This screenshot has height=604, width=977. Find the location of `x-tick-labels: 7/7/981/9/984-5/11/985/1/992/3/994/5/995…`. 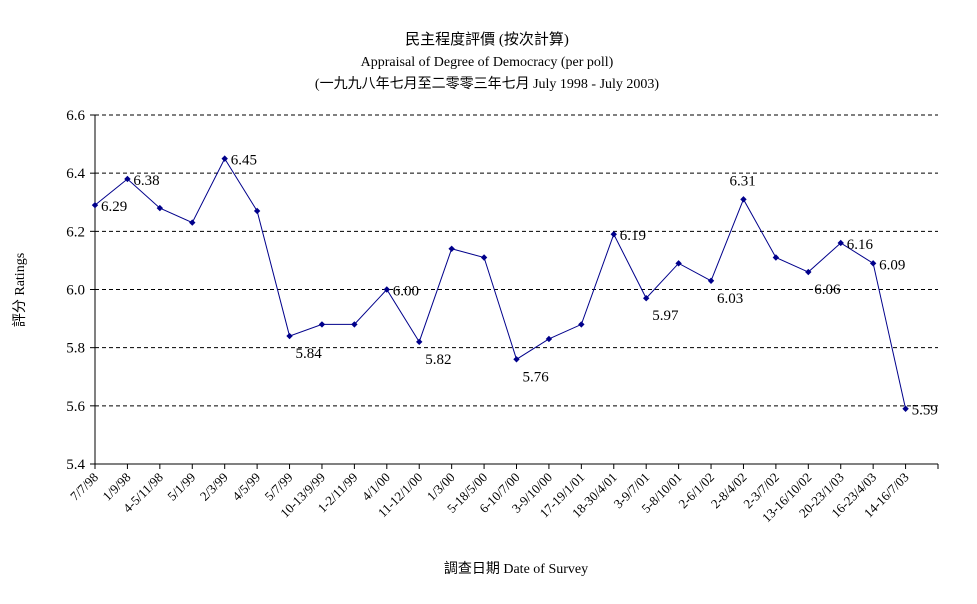

x-tick-labels: 7/7/981/9/984-5/11/985/1/992/3/994/5/995… is located at coordinates (489, 498).